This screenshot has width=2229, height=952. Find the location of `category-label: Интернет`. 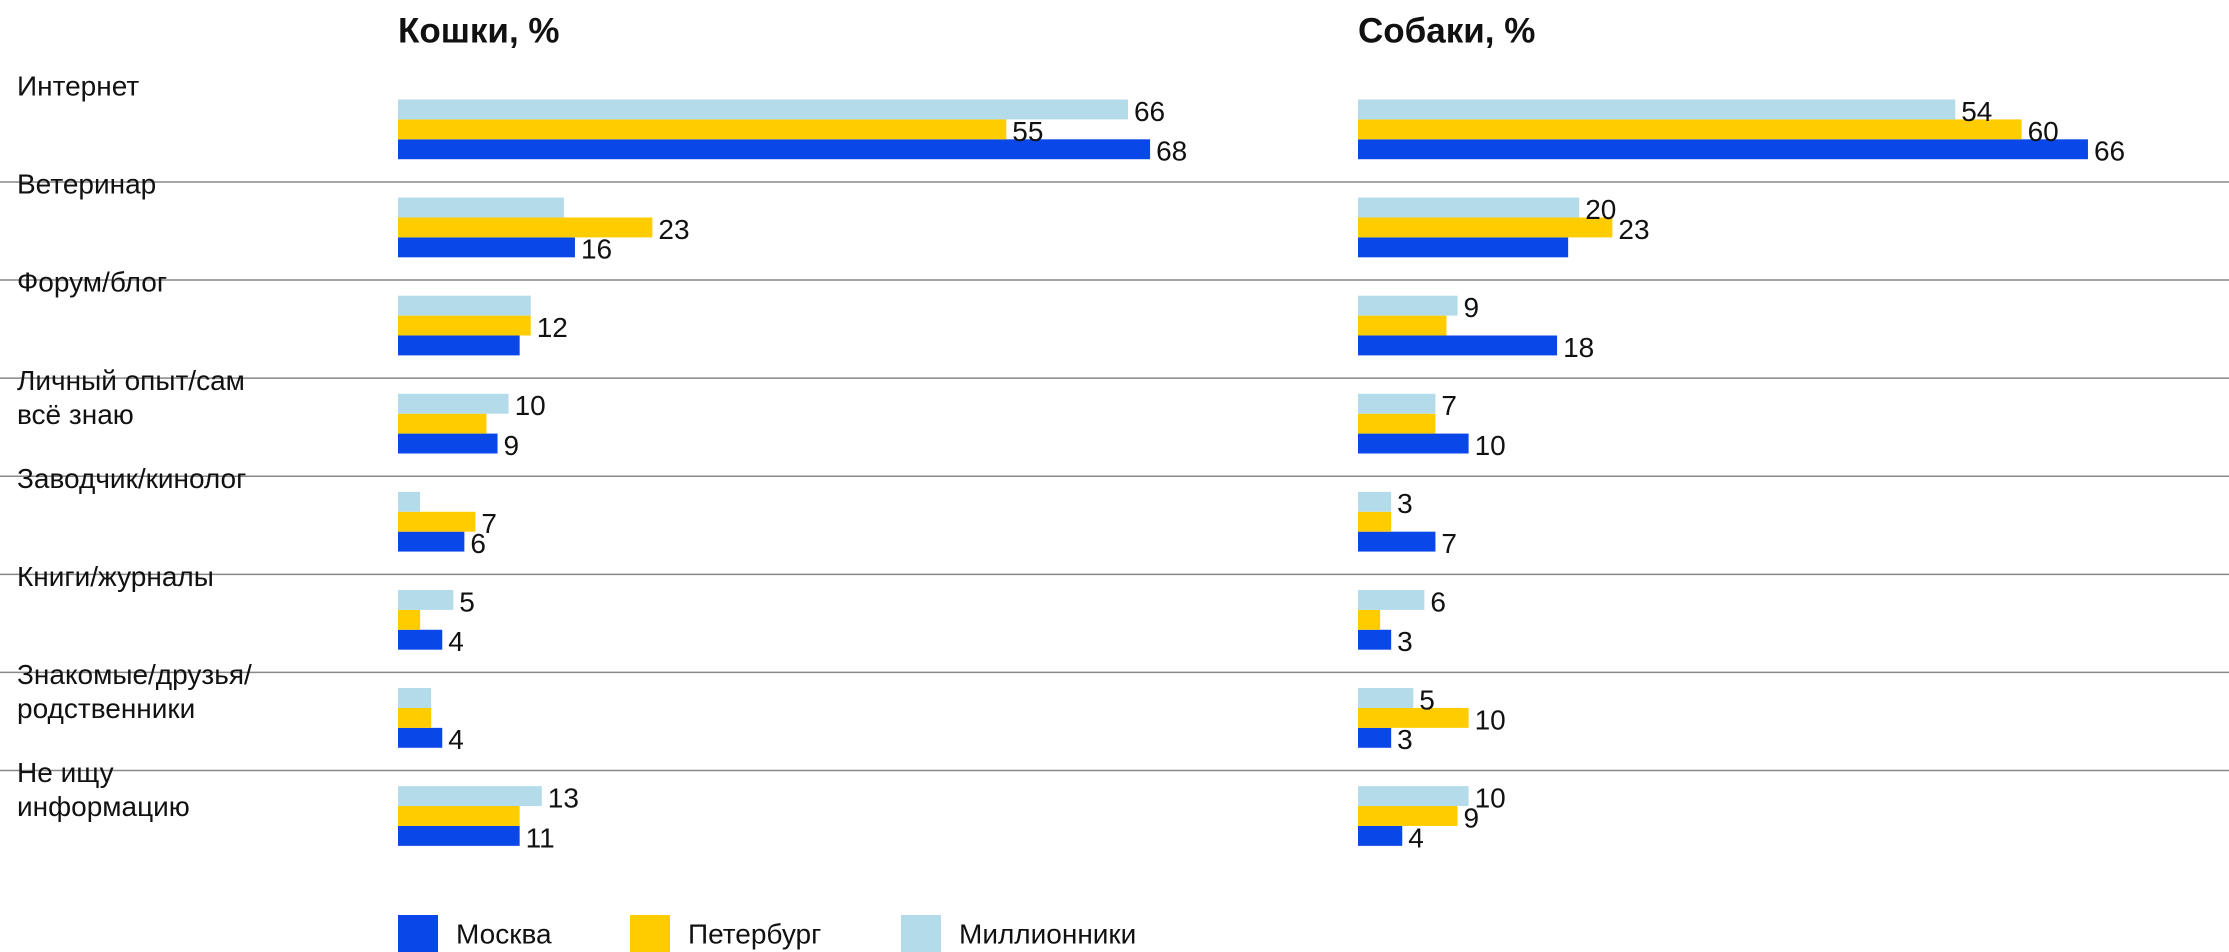

category-label: Интернет is located at coordinates (78, 86).